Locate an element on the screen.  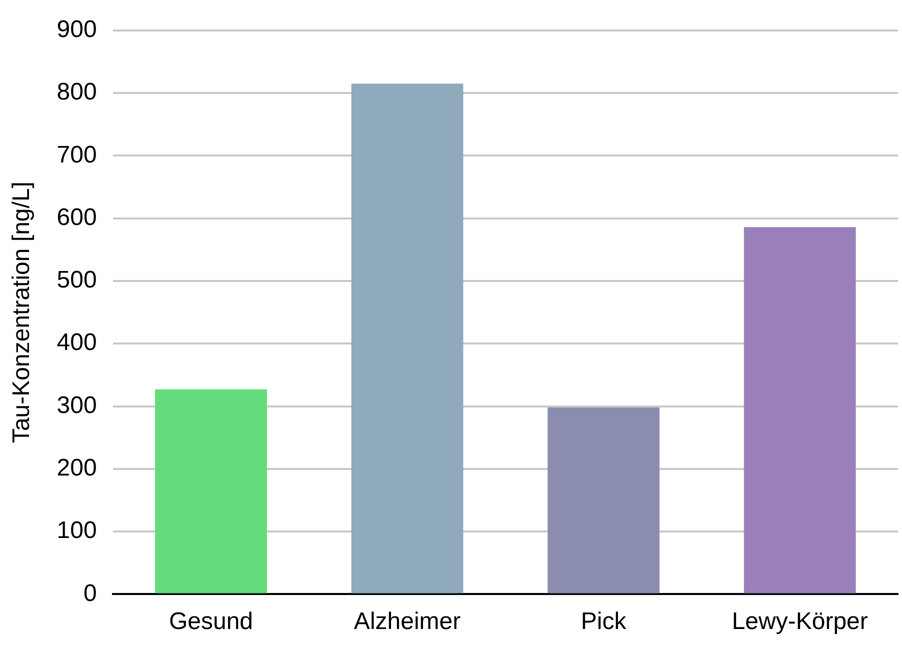
y-axis-title: Tau-Konzentration [ng/L] is located at coordinates (22, 313).